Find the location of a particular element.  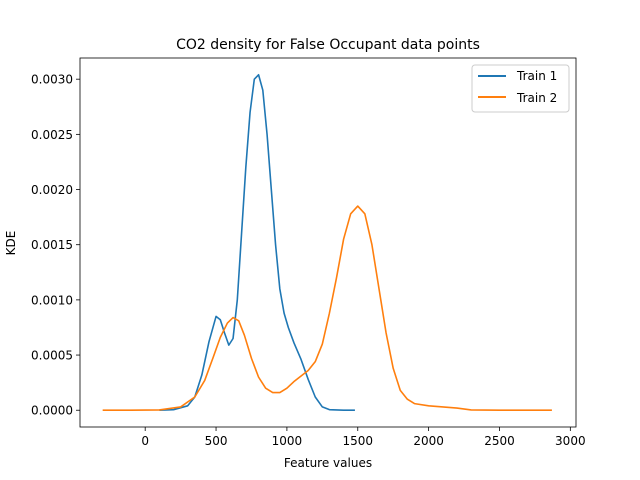

y-axis-label: KDE is located at coordinates (11, 243).